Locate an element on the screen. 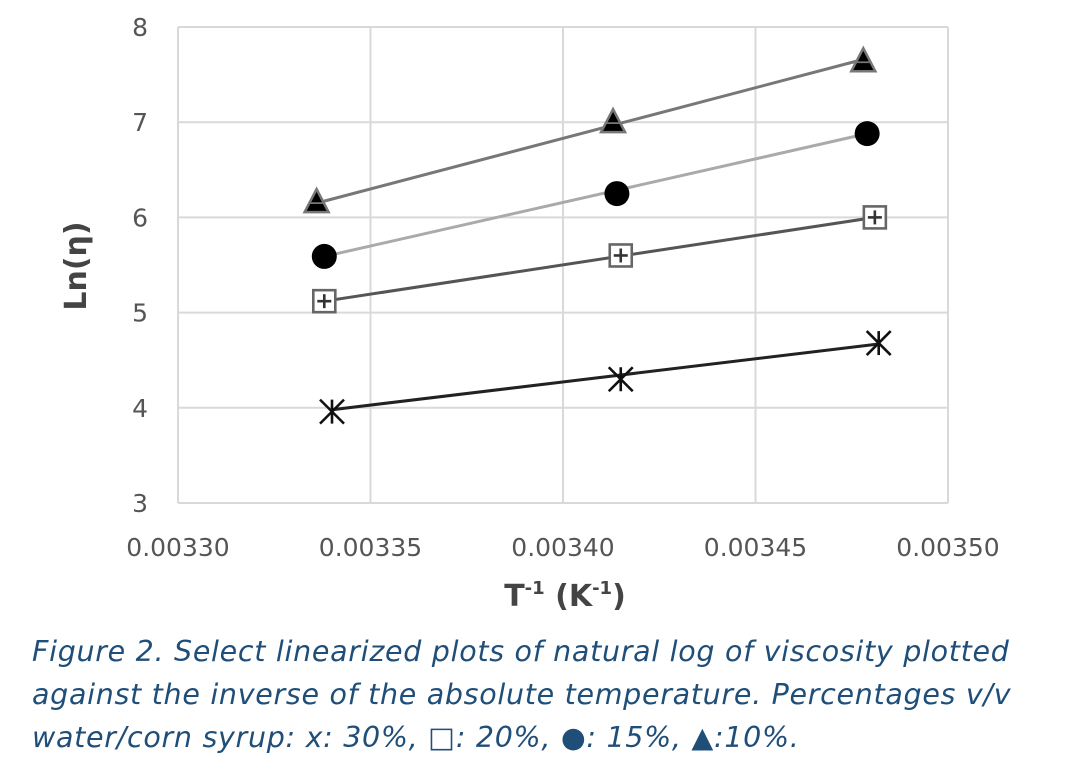 This screenshot has height=773, width=1085. x-axis-title: T-1 (K-1) is located at coordinates (565, 596).